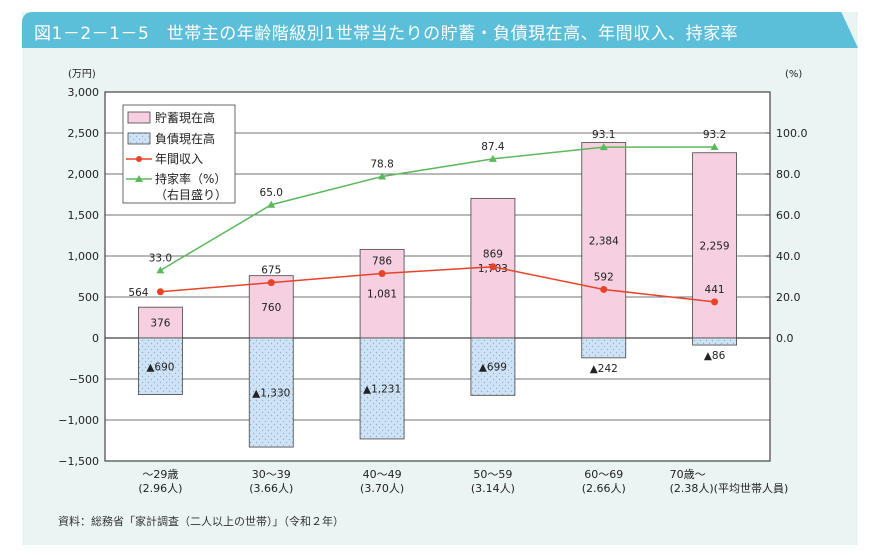  What do you see at coordinates (714, 135) in the screenshot?
I see `ownership-label: 93.2` at bounding box center [714, 135].